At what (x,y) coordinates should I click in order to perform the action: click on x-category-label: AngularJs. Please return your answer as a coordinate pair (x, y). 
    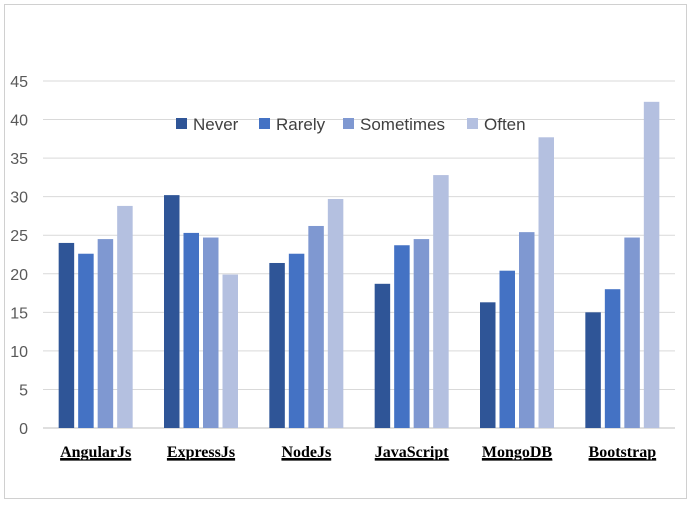
    Looking at the image, I should click on (95, 452).